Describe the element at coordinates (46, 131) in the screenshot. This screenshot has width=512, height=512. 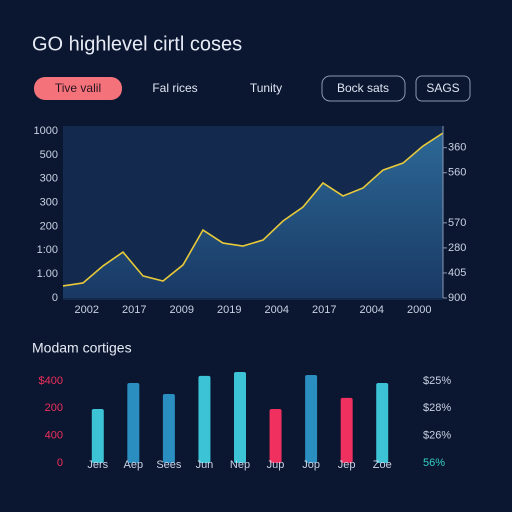
I see `y-tick-label: 1000` at that location.